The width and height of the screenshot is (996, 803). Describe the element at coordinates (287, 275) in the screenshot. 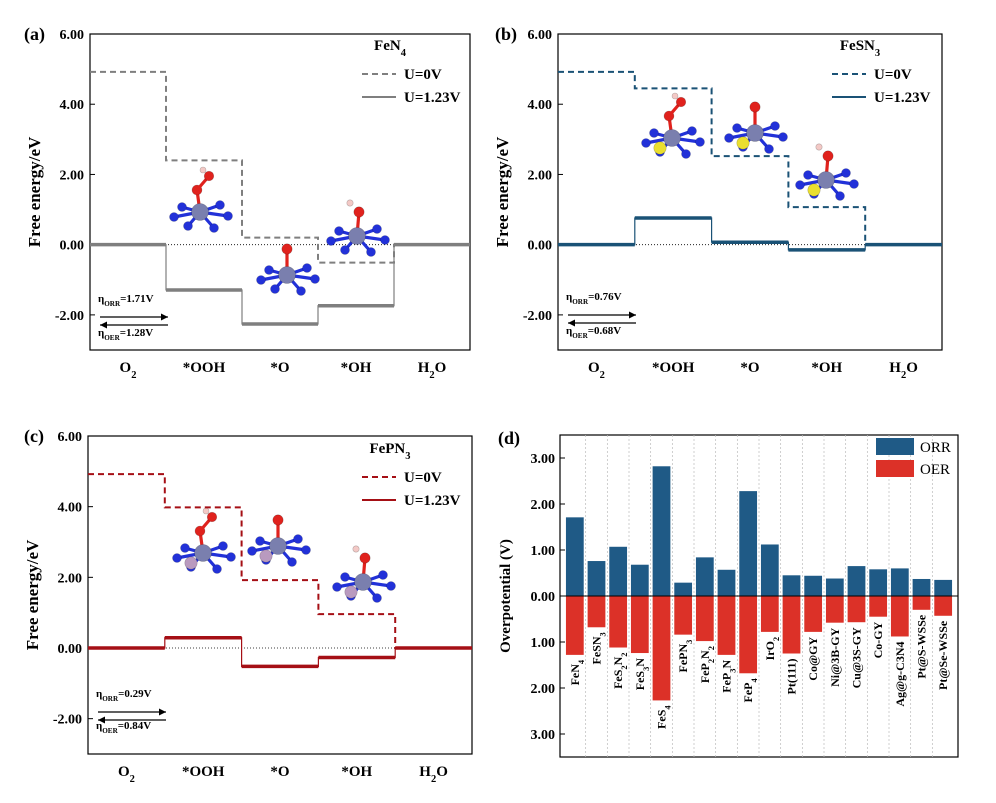

I see `metal-atom` at that location.